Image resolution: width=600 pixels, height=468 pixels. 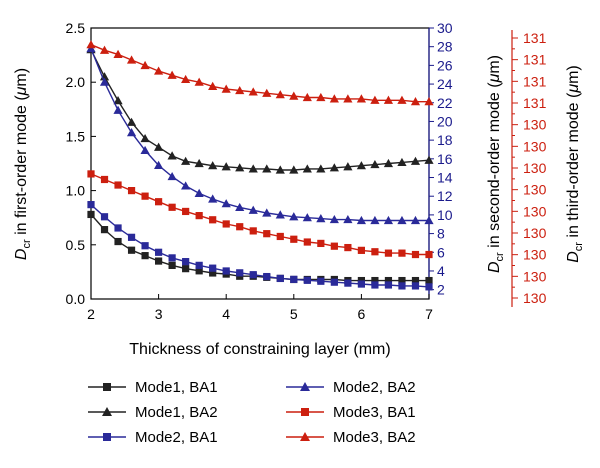 I want to click on left-tick-label: 1.5, so click(x=76, y=136).